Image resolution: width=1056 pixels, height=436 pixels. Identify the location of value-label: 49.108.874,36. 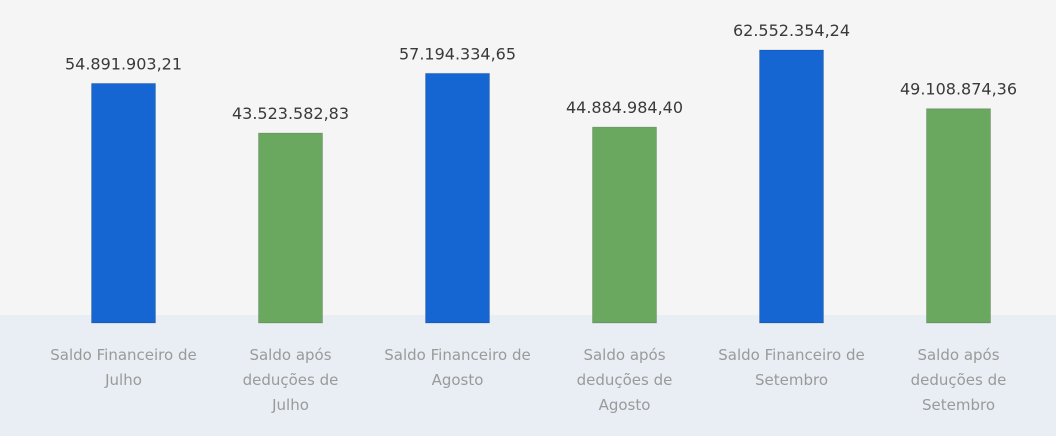
(958, 89).